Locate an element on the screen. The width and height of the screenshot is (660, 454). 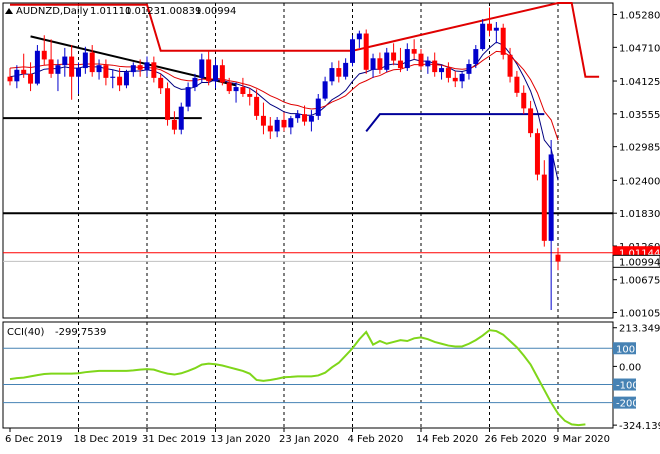
price-tag-box is located at coordinates (636, 261).